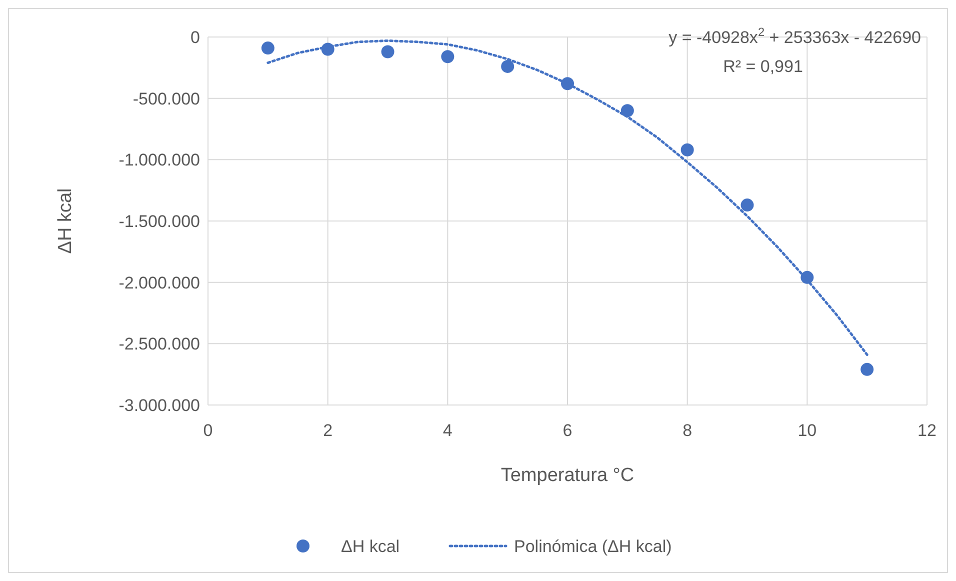  What do you see at coordinates (159, 344) in the screenshot?
I see `y-tick-label: -2.500.000` at bounding box center [159, 344].